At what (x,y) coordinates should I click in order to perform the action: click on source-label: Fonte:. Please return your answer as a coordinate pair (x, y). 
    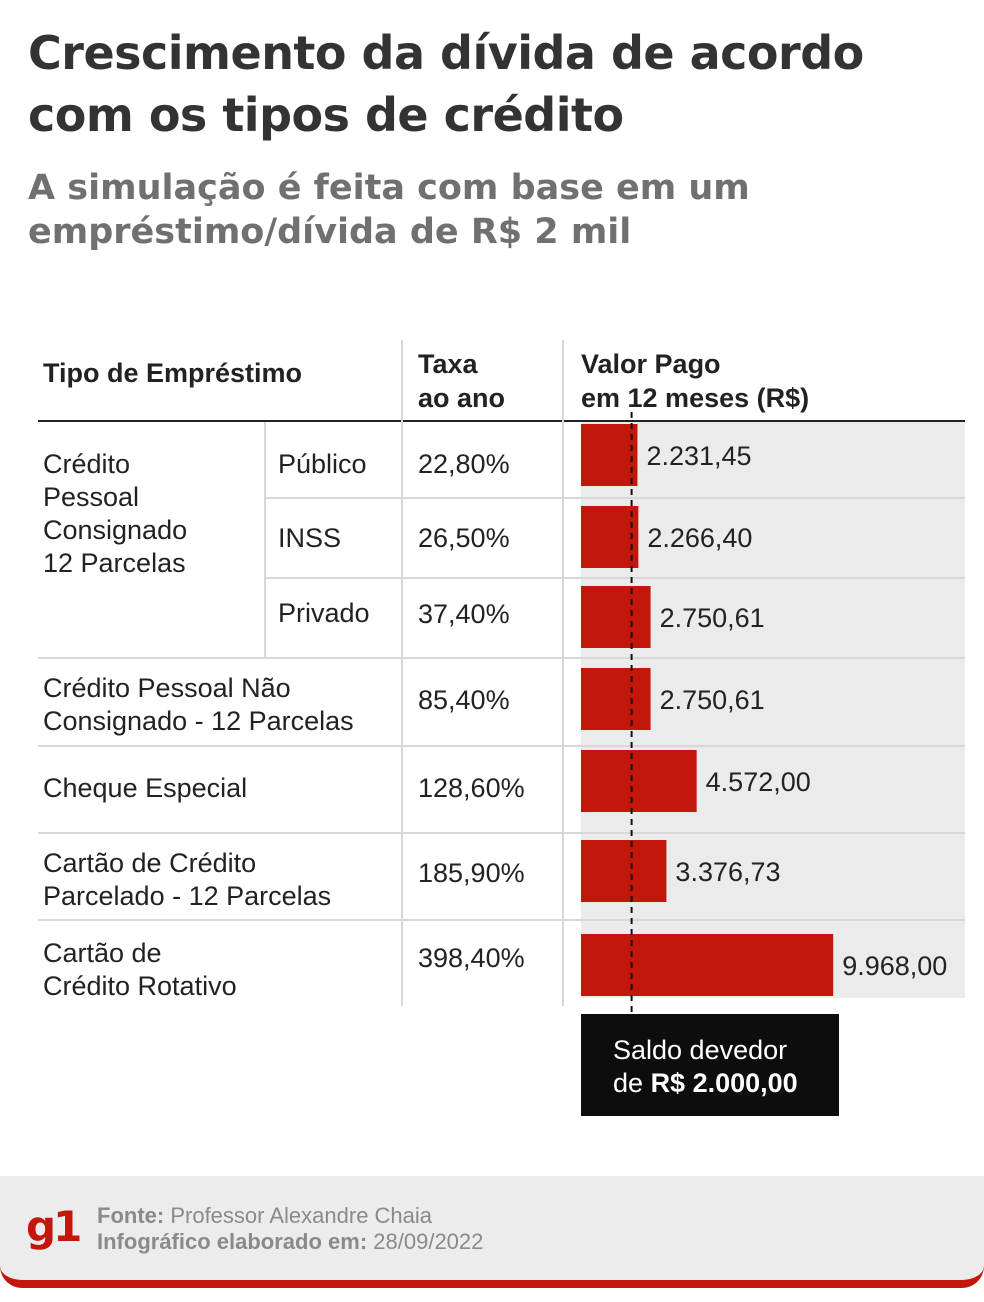
    Looking at the image, I should click on (131, 1215).